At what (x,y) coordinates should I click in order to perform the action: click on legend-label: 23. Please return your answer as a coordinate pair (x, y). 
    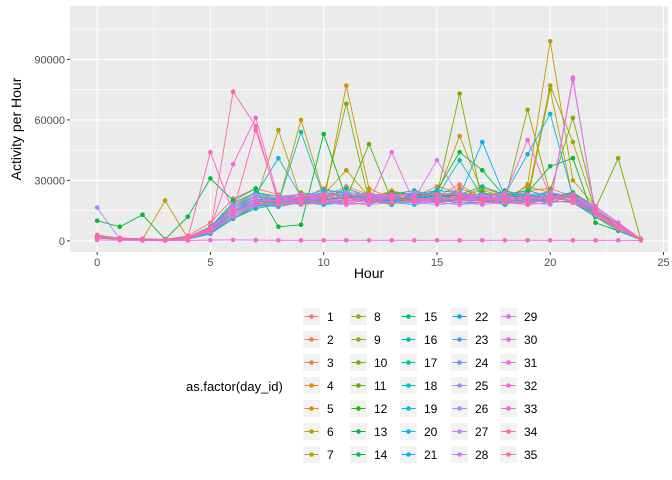
    Looking at the image, I should click on (482, 340).